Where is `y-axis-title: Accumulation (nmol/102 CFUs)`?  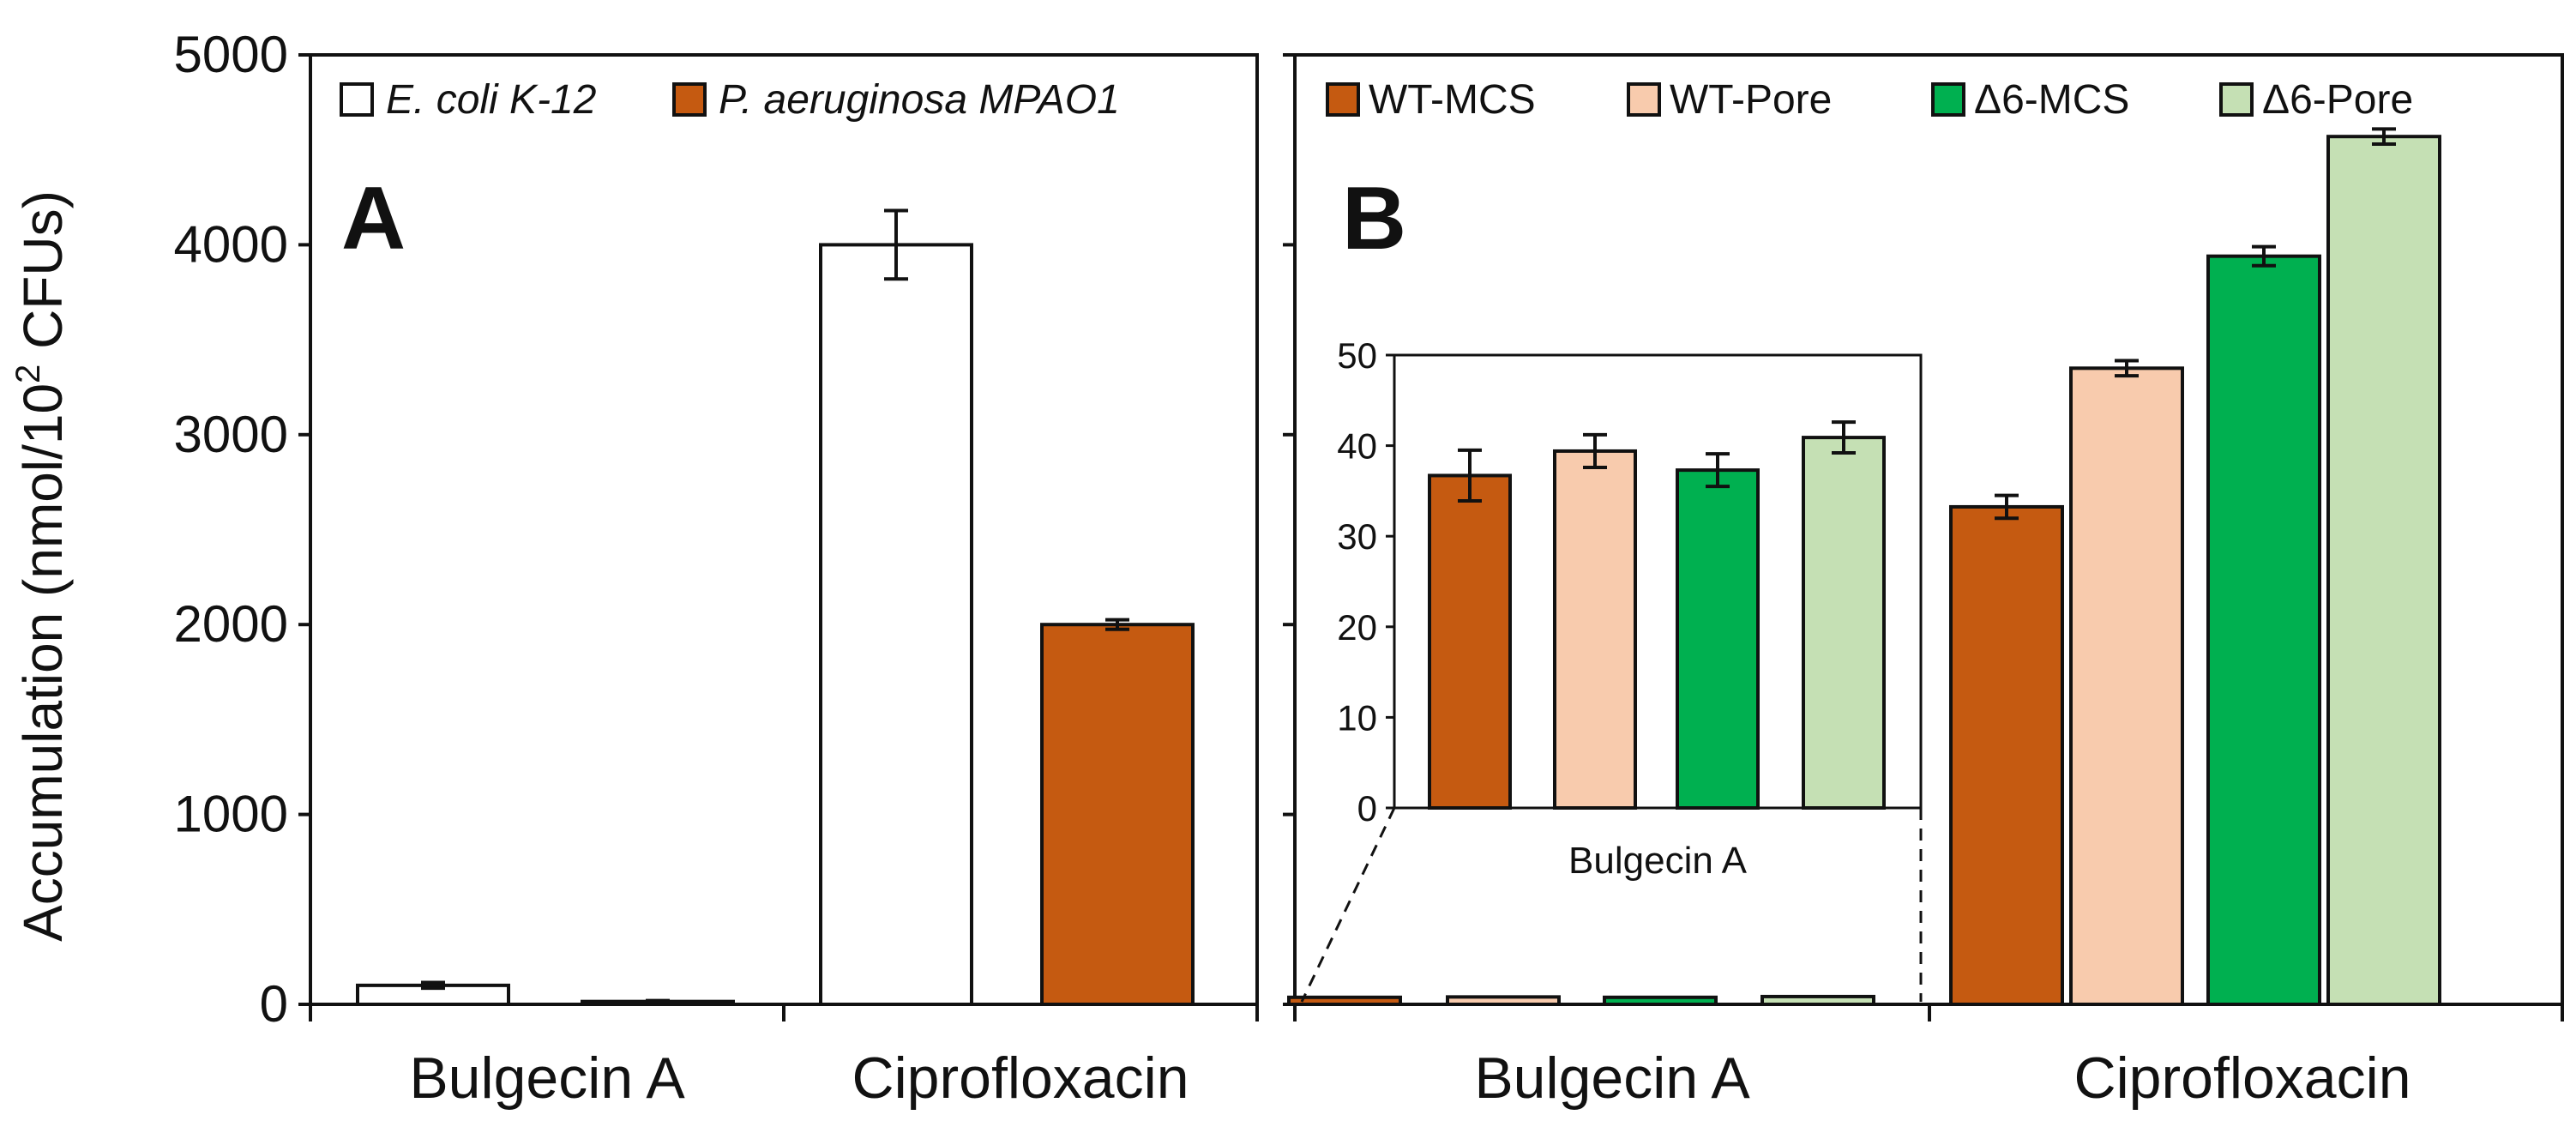 y-axis-title: Accumulation (nmol/102 CFUs) is located at coordinates (41, 566).